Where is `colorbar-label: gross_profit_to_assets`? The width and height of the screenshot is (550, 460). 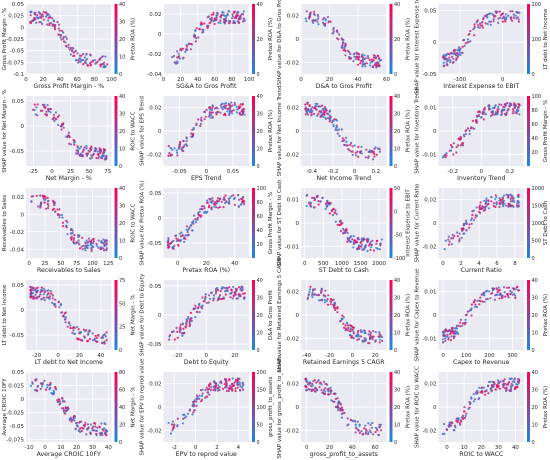 colorbar-label: gross_profit_to_assets is located at coordinates (271, 407).